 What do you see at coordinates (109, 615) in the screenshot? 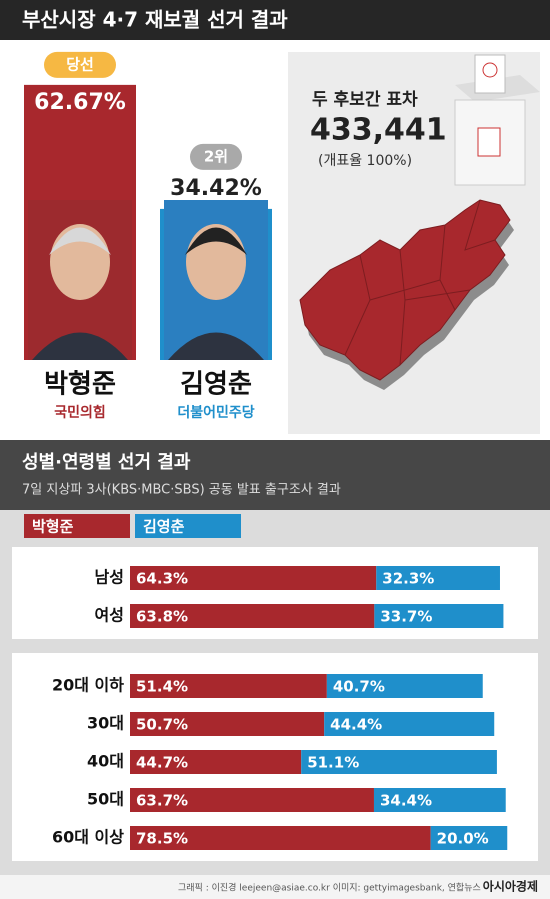
I see `row-label: 여성` at bounding box center [109, 615].